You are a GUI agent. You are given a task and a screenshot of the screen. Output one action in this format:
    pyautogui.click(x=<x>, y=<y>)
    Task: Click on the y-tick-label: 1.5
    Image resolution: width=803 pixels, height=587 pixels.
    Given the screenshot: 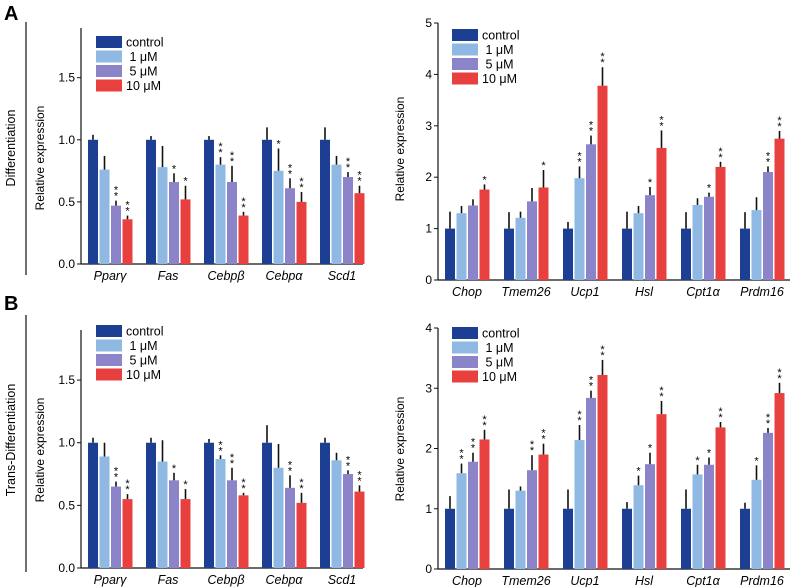 What is the action you would take?
    pyautogui.click(x=66, y=380)
    